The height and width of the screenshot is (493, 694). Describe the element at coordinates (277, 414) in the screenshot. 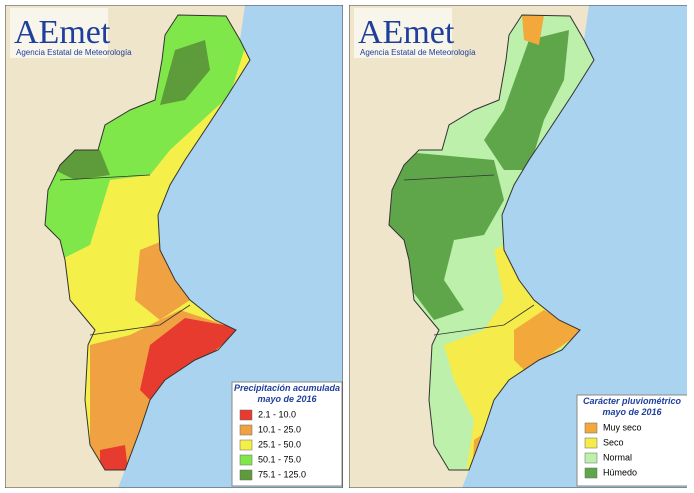

I see `legend-label: 2.1 - 10.0` at that location.